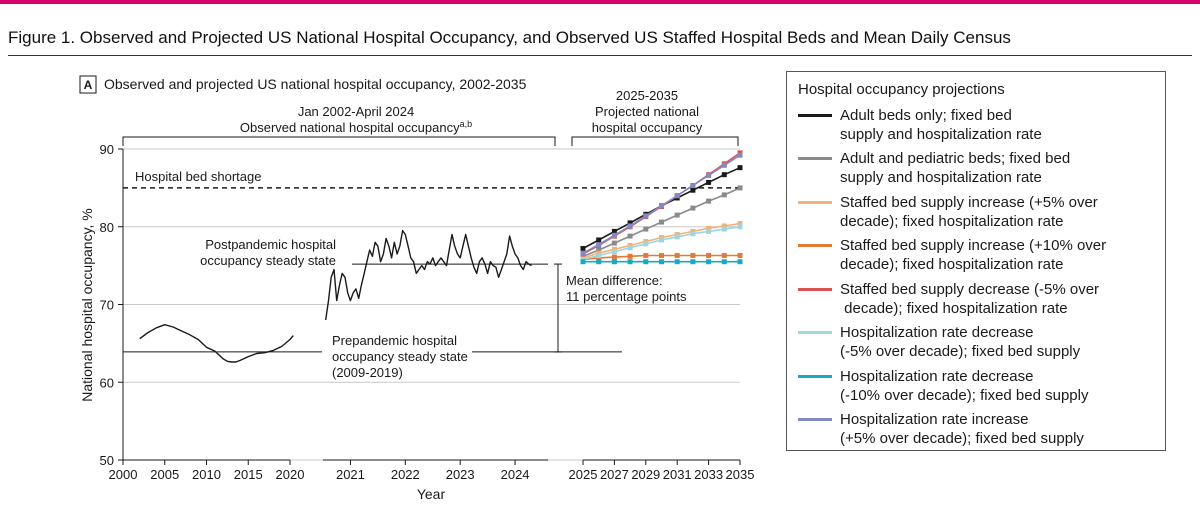  What do you see at coordinates (367, 372) in the screenshot?
I see `prepandemic-label-line3: (2009-2019)` at bounding box center [367, 372].